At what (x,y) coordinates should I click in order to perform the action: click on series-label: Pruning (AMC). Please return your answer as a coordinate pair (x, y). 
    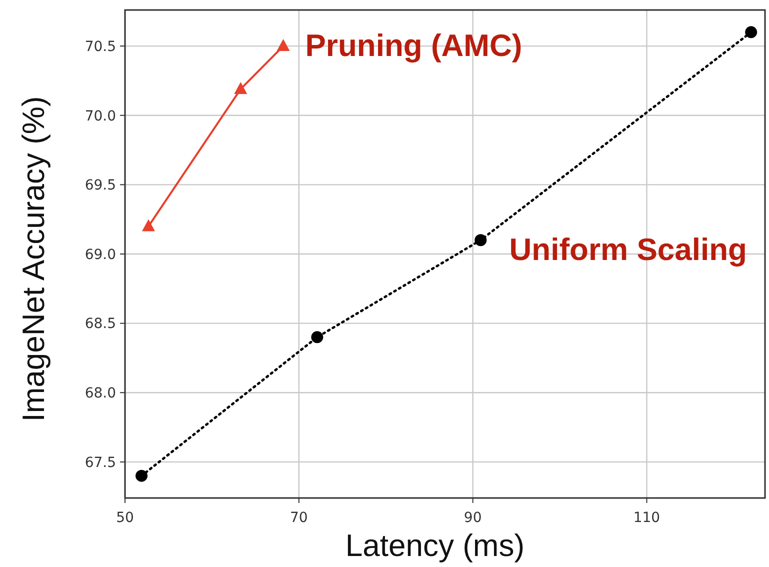
    Looking at the image, I should click on (413, 46).